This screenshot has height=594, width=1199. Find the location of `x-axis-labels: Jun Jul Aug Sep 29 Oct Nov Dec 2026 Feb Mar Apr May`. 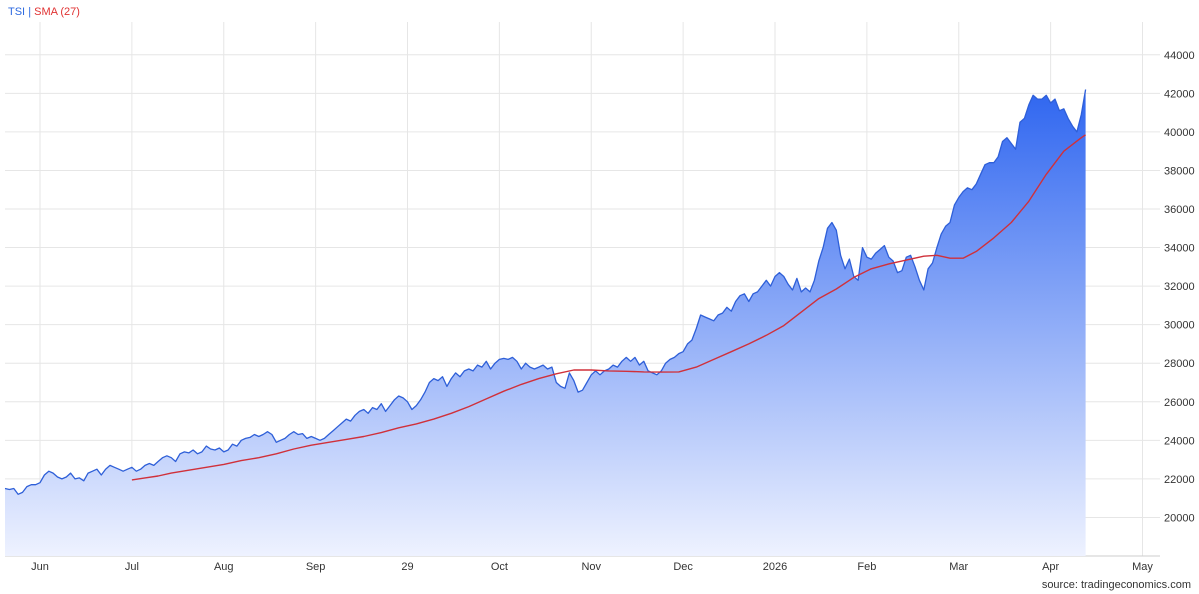

x-axis-labels: Jun Jul Aug Sep 29 Oct Nov Dec 2026 Feb Mar Apr May is located at coordinates (592, 567).